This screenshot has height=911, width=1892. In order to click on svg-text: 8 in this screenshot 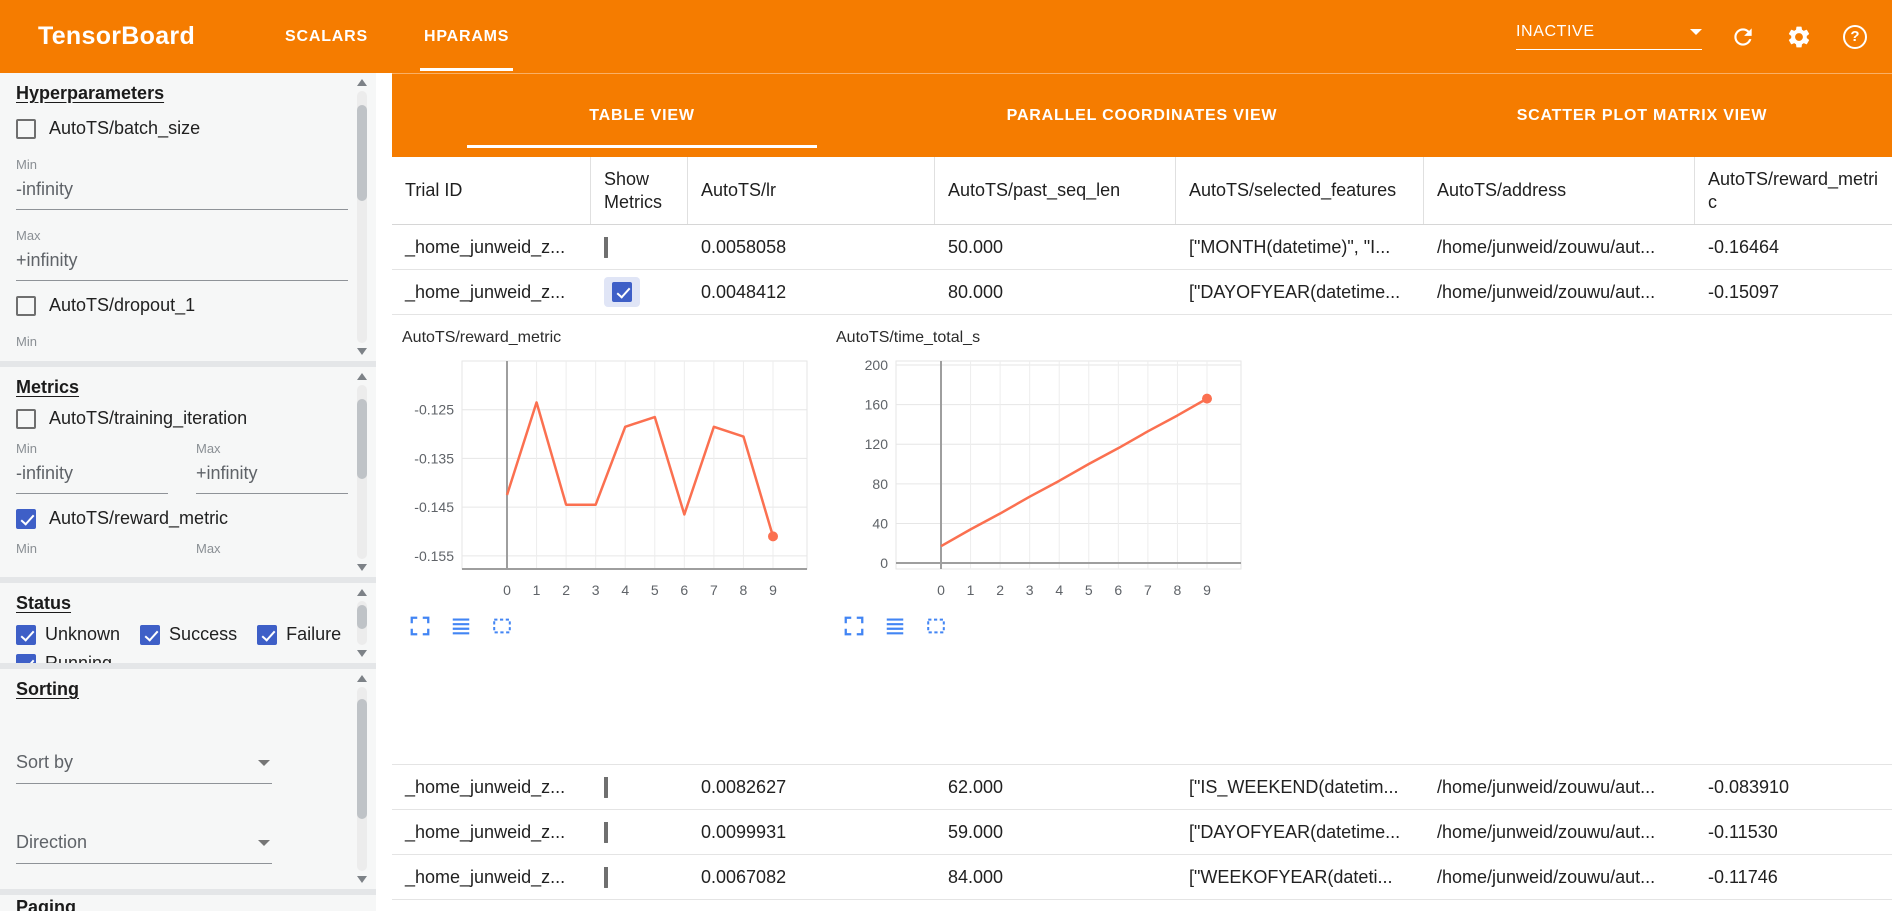, I will do `click(1178, 590)`.